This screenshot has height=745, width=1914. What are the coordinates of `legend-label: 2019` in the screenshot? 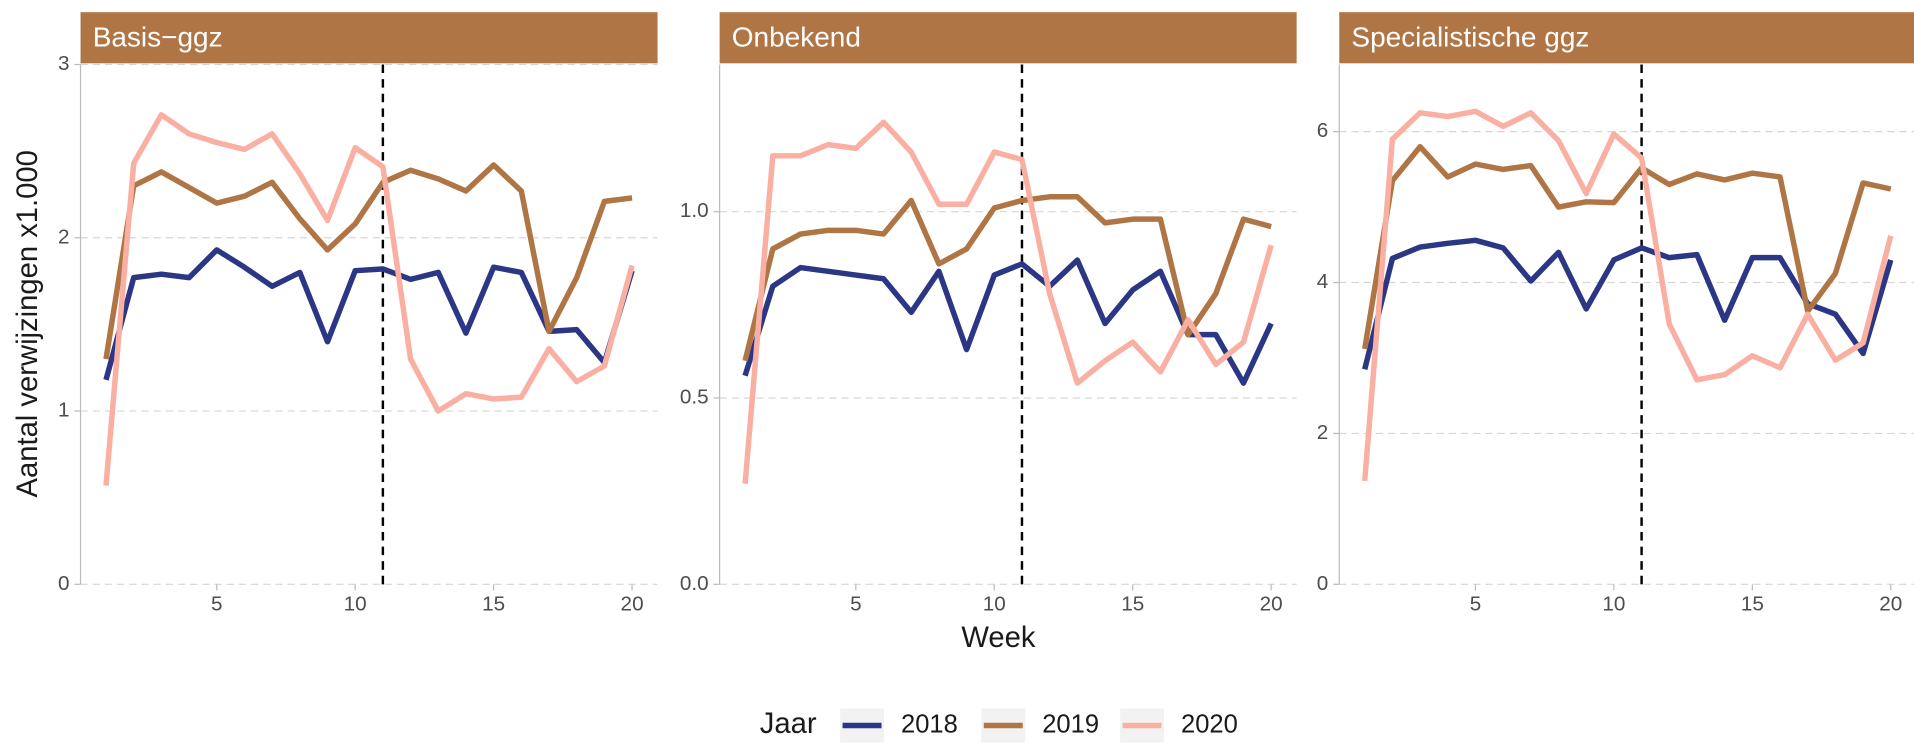 It's located at (1070, 724).